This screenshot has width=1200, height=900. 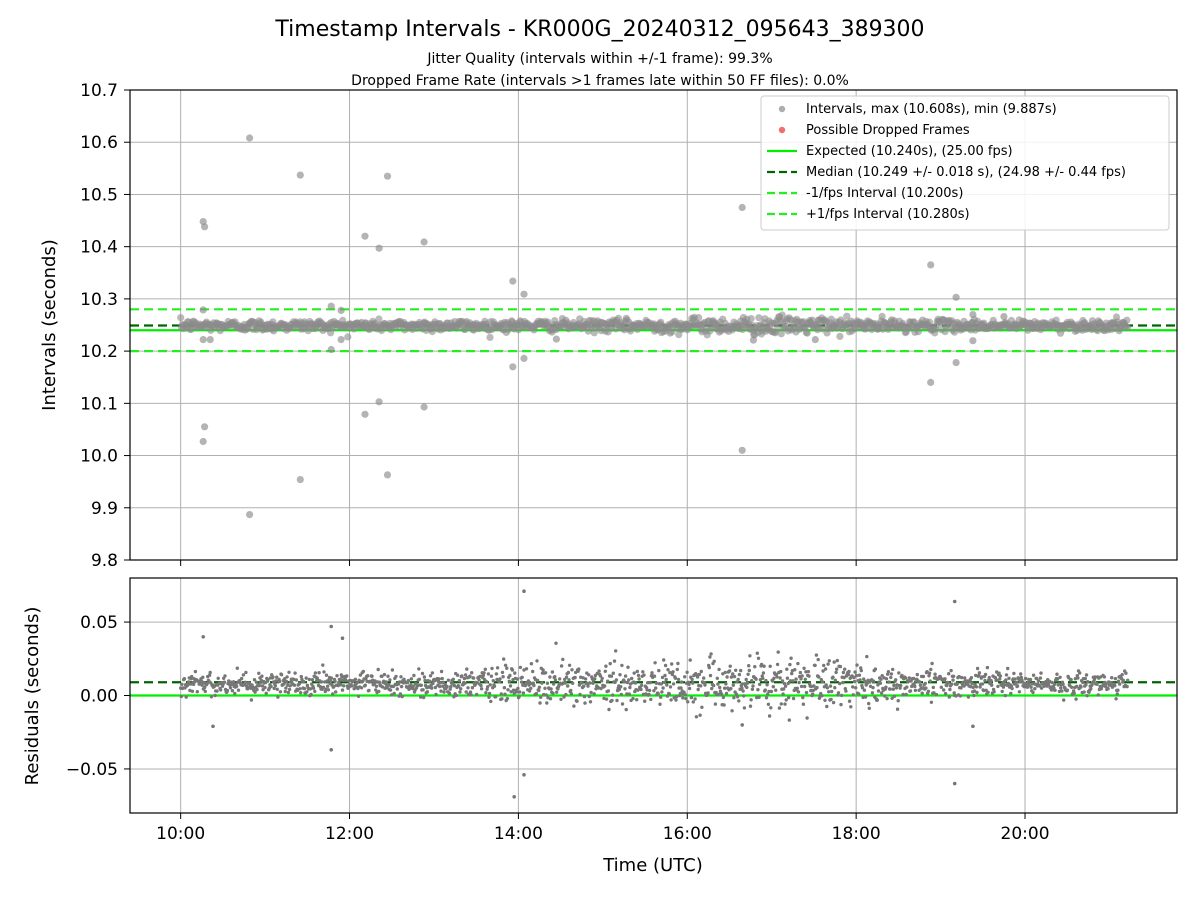 I want to click on intervals-y-tick-label: 10.2, so click(x=99, y=352).